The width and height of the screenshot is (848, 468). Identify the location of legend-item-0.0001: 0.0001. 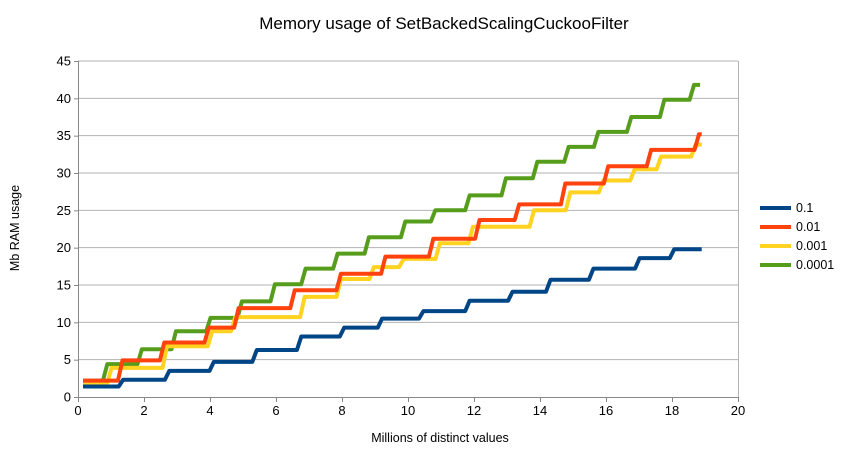
(797, 264).